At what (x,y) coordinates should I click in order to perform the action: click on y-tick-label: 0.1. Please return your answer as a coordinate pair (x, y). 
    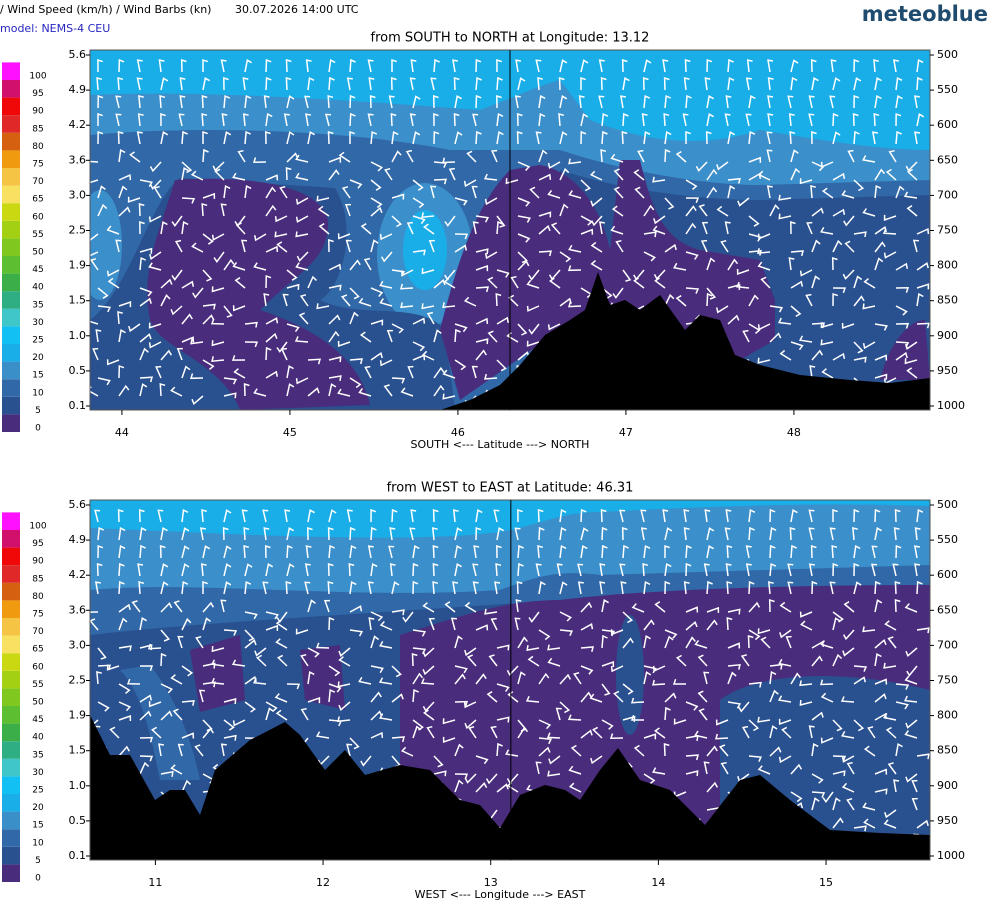
    Looking at the image, I should click on (78, 855).